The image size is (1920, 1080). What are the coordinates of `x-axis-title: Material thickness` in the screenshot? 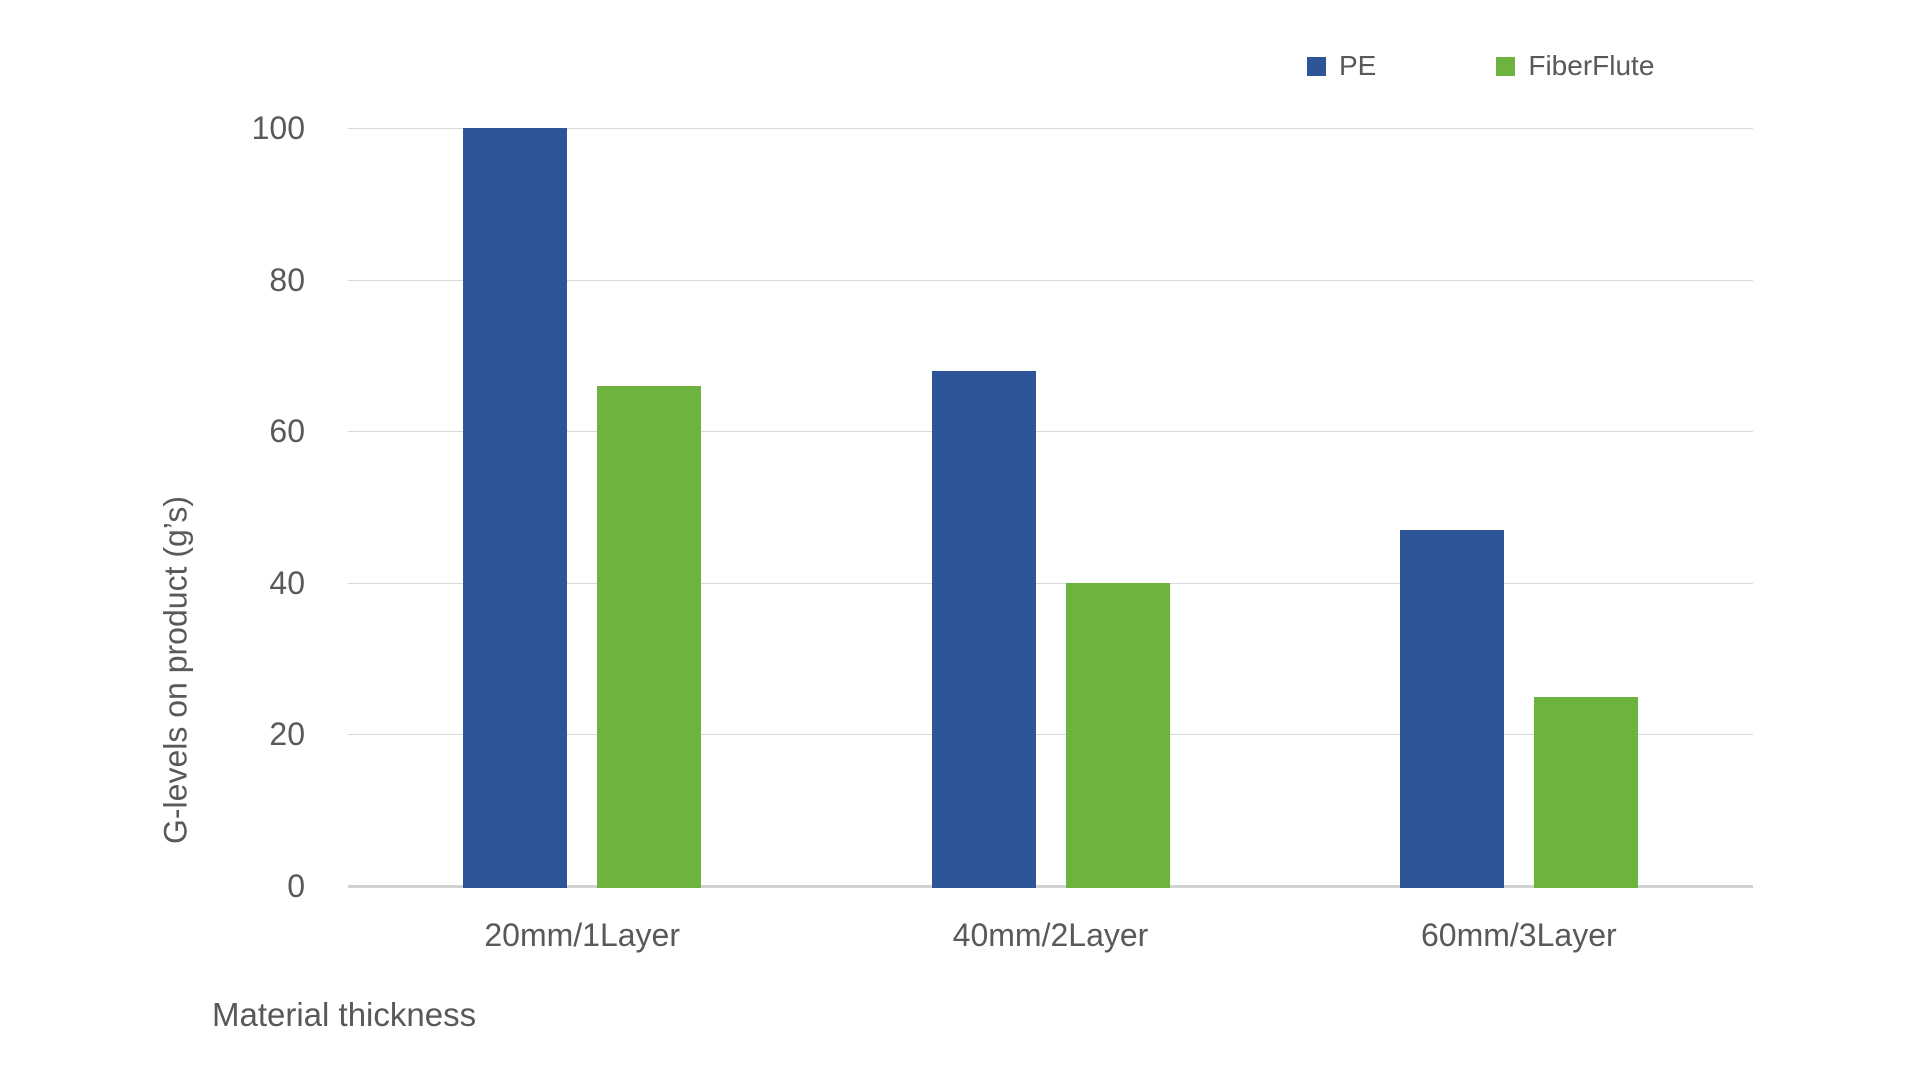 It's located at (344, 1014).